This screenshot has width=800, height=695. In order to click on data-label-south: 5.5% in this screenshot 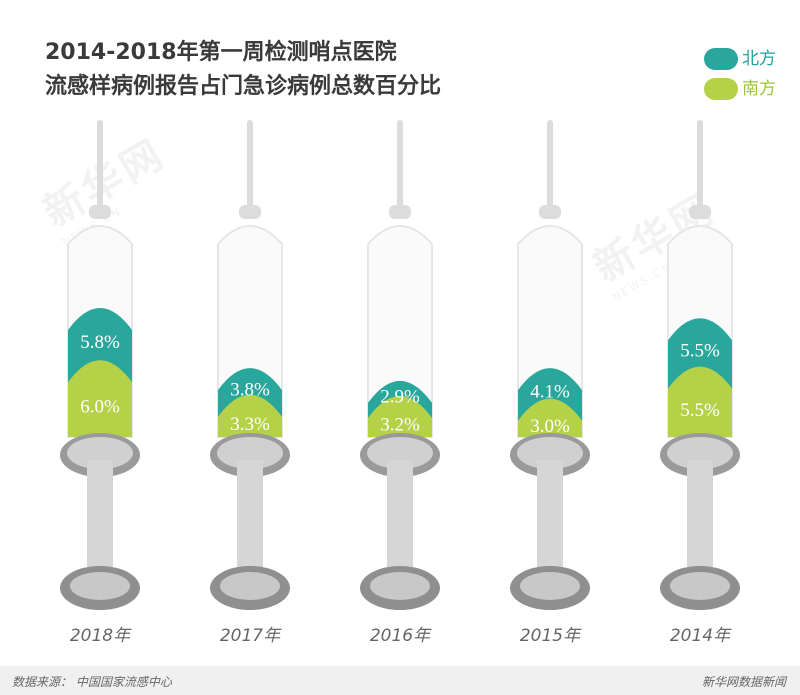, I will do `click(700, 410)`.